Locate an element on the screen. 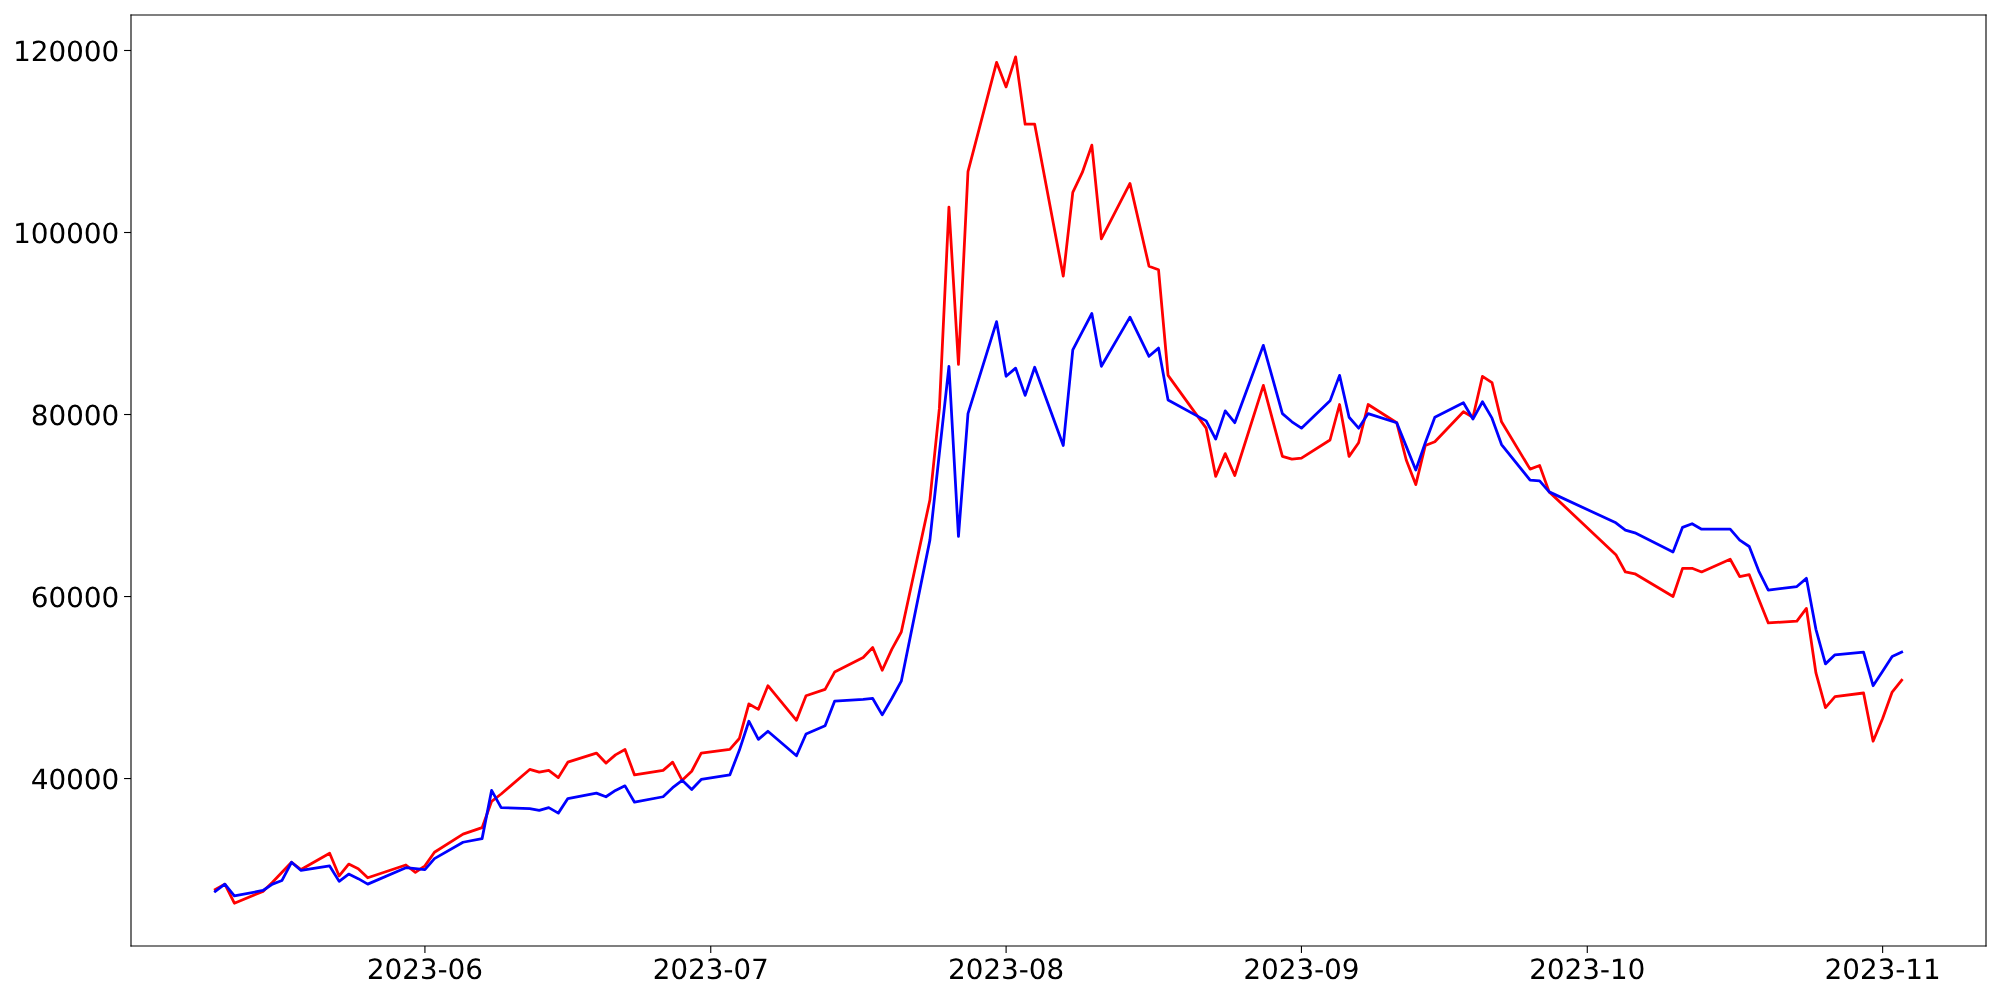 This screenshot has height=1000, width=2000. y-tick-label: 60000 is located at coordinates (75, 597).